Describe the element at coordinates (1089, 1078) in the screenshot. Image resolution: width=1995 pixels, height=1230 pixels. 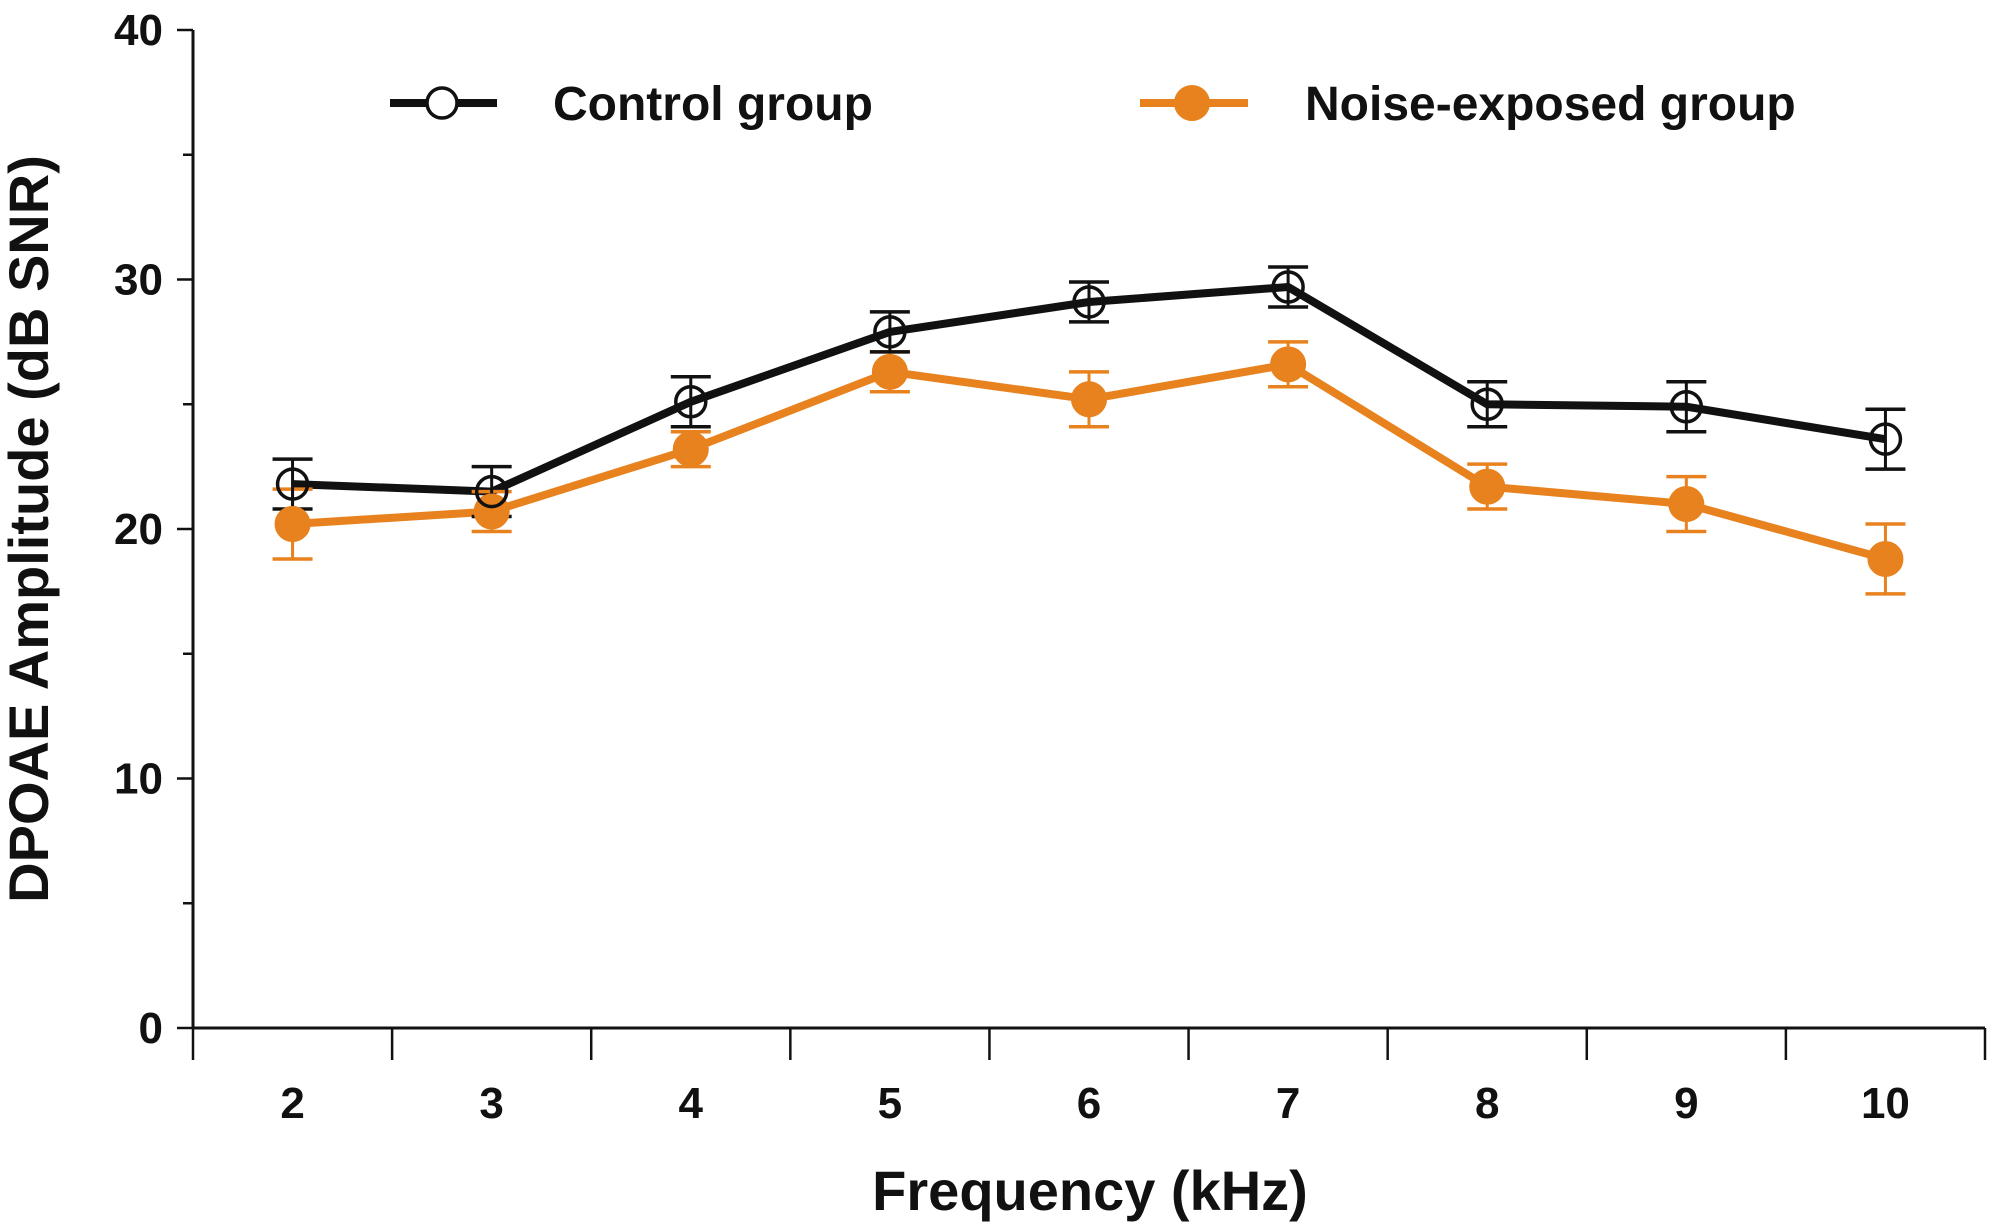
I see `x-ticks: 2 3 4 5 6 7 8 9 10` at that location.